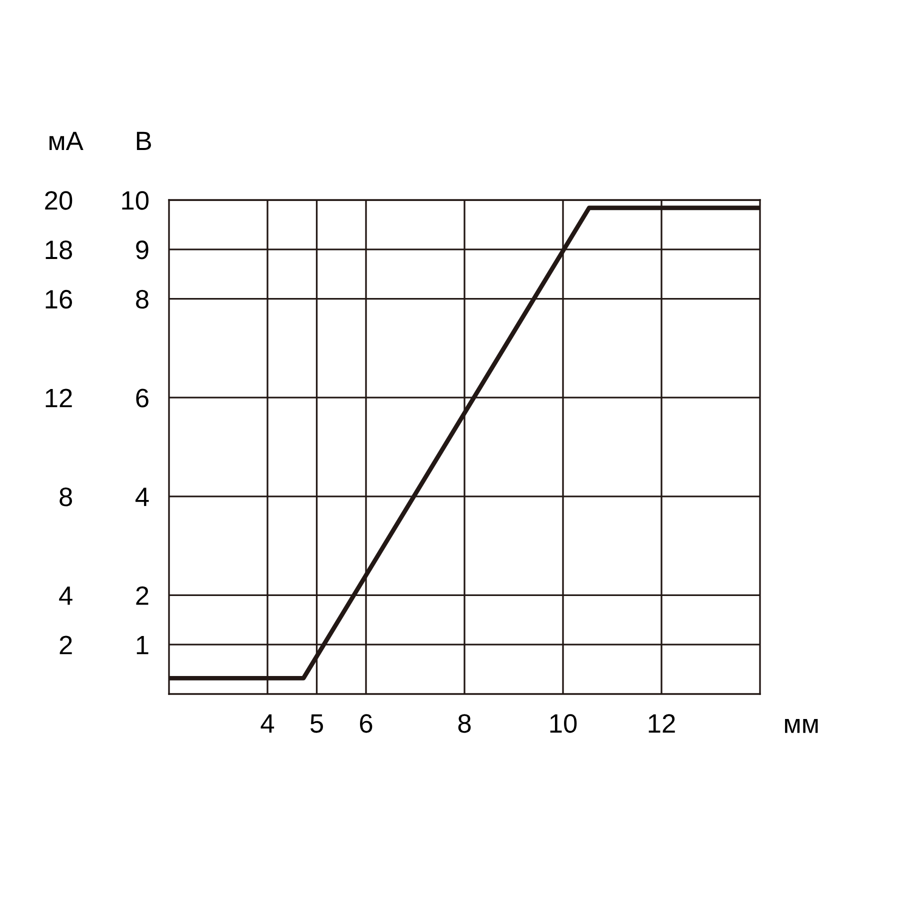 Image resolution: width=900 pixels, height=900 pixels. Describe the element at coordinates (143, 141) in the screenshot. I see `y-axis-title: В` at that location.